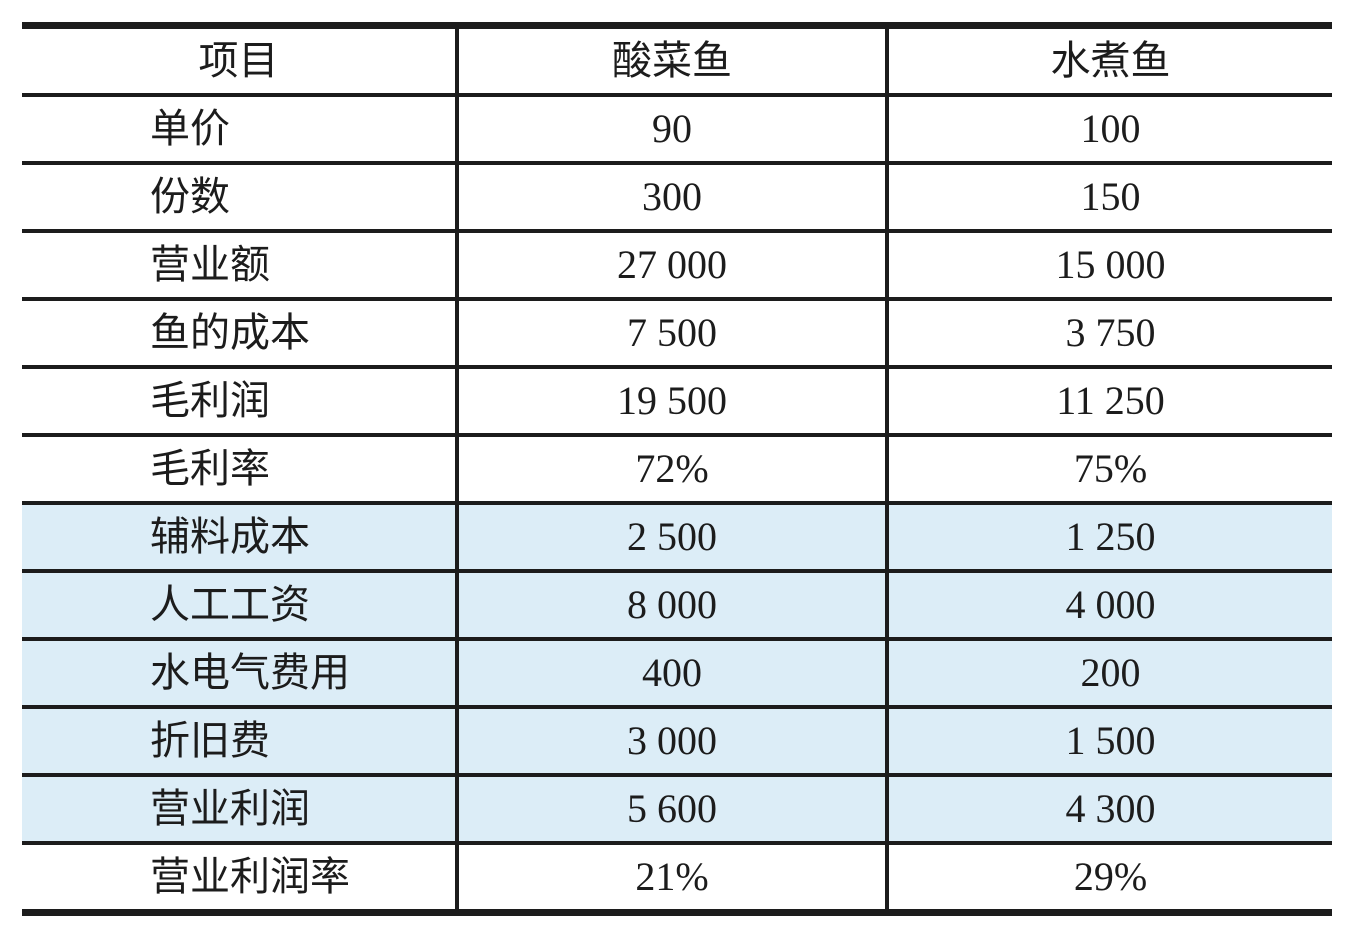 The width and height of the screenshot is (1356, 940). I want to click on table-row-operating-margin: 营业利润率 21% 29%, so click(677, 879).